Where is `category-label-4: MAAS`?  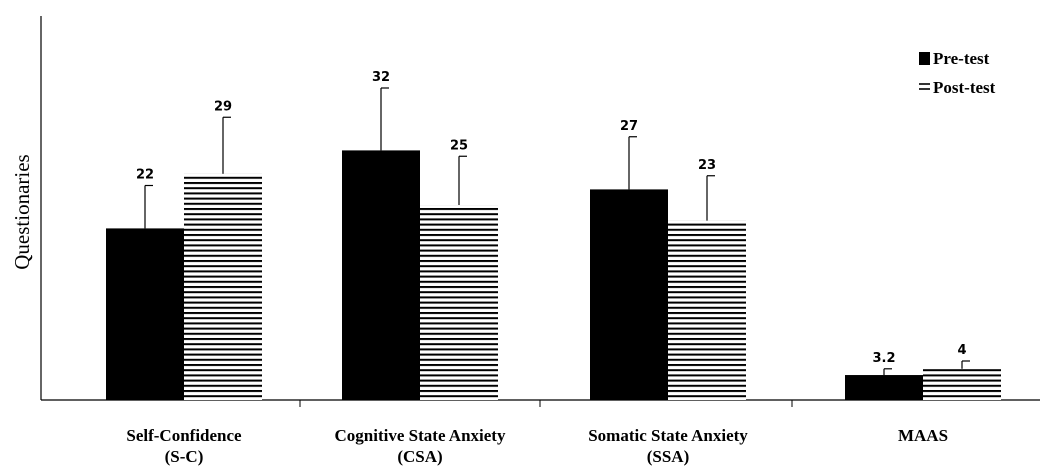
category-label-4: MAAS is located at coordinates (923, 435).